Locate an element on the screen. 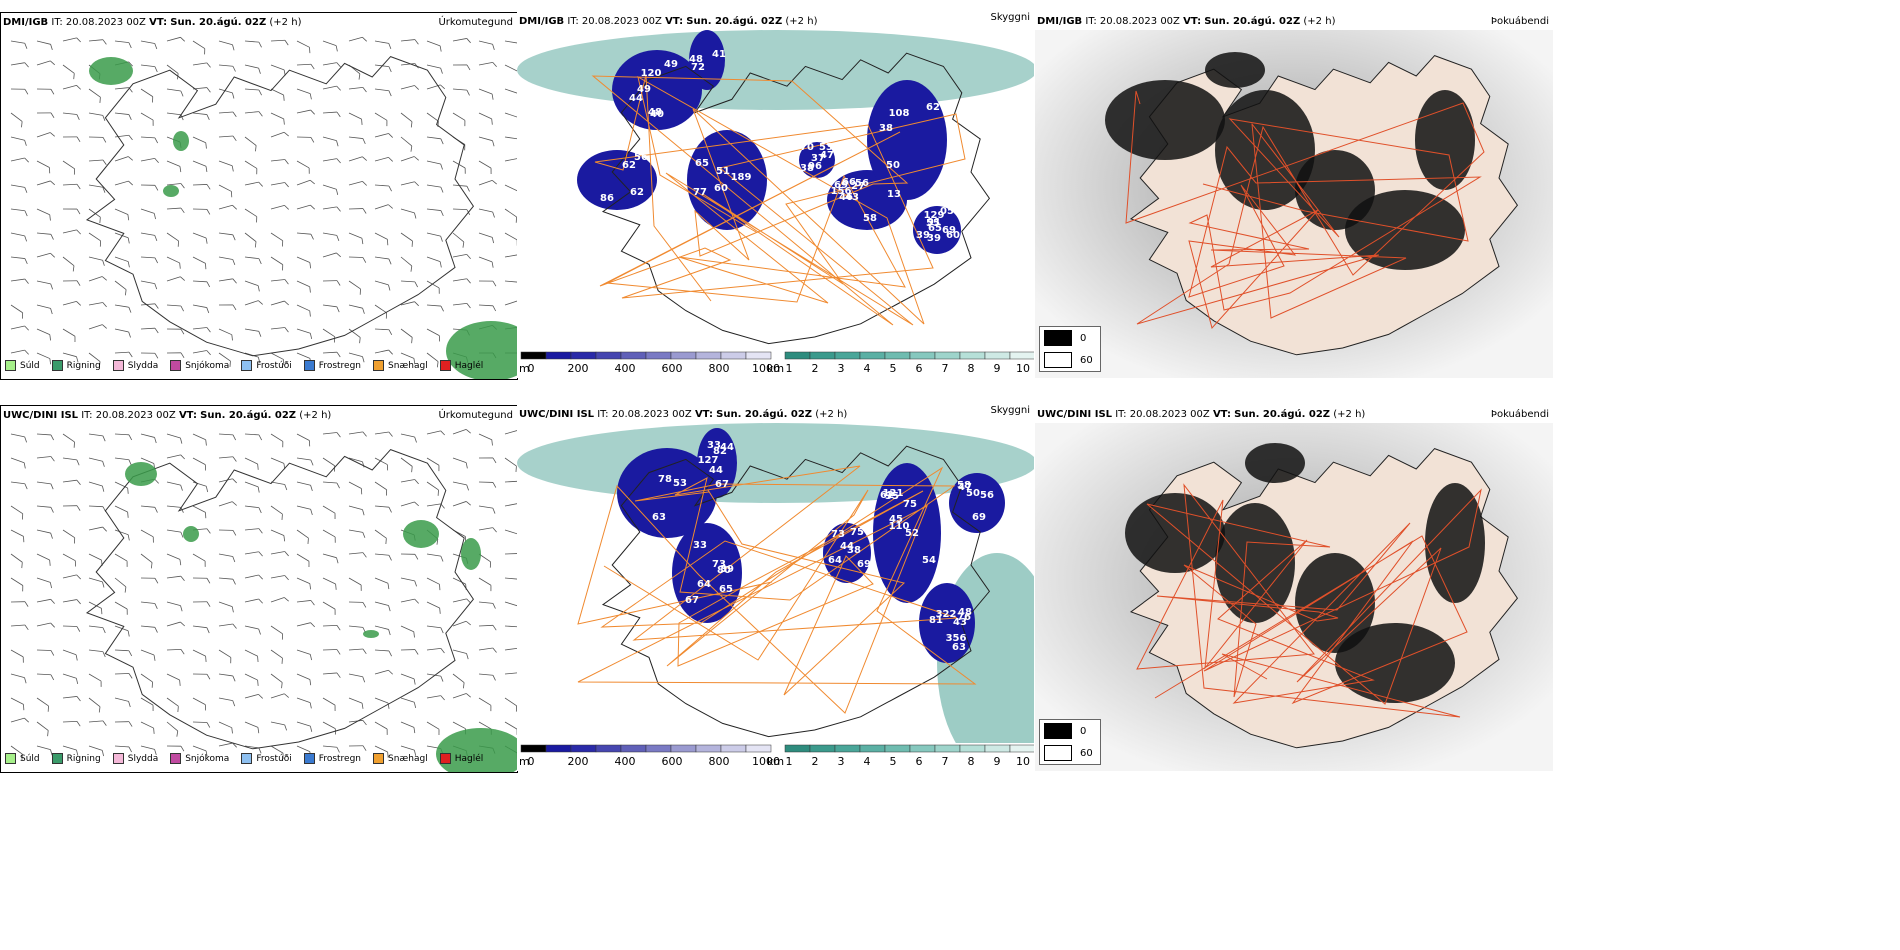  visibility-tick: 2 is located at coordinates (815, 761).